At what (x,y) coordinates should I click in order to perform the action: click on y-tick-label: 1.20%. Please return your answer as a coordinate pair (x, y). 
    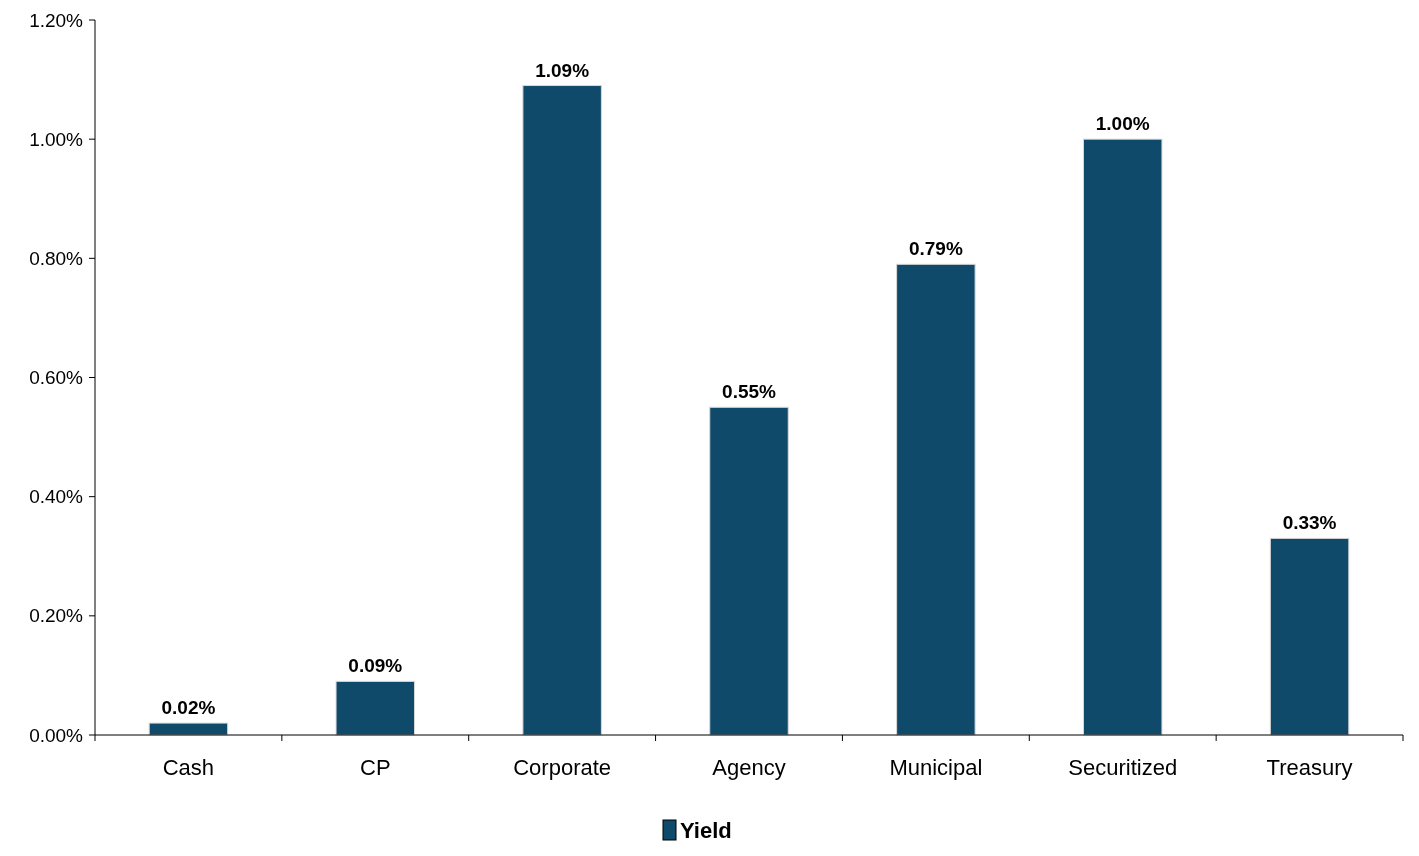
    Looking at the image, I should click on (56, 20).